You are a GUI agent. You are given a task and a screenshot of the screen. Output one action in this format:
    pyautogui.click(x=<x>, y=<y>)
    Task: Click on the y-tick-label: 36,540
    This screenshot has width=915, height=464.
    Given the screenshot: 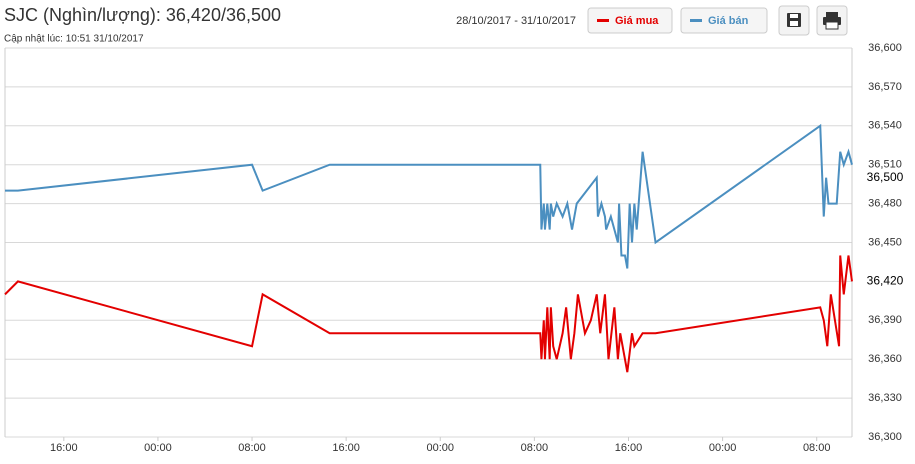 What is the action you would take?
    pyautogui.click(x=885, y=126)
    